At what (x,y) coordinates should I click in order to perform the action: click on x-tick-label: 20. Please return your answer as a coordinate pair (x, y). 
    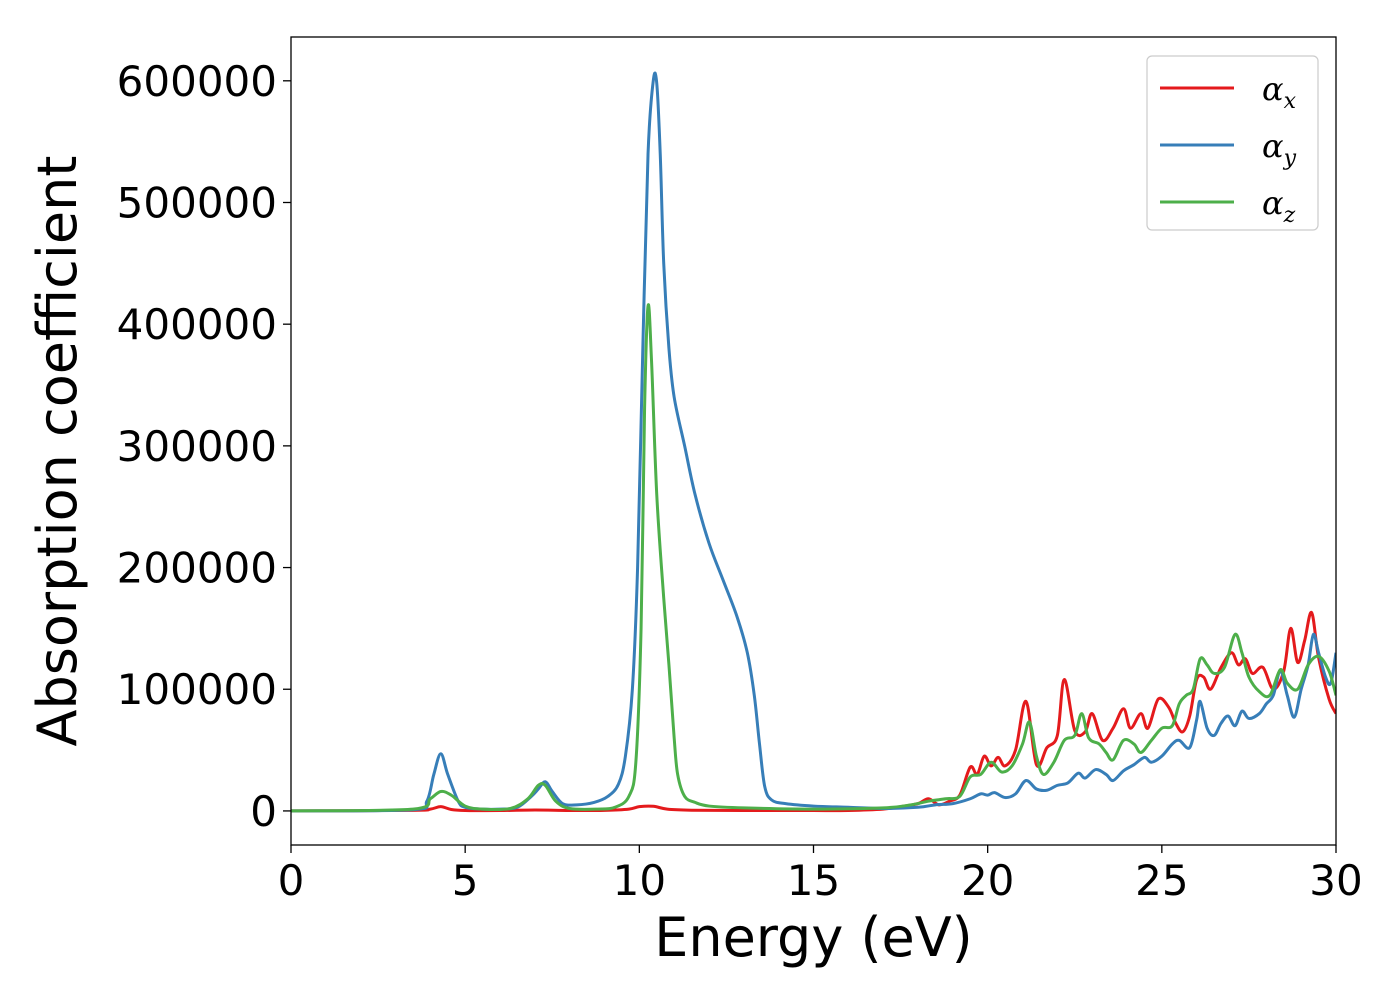
    Looking at the image, I should click on (987, 880).